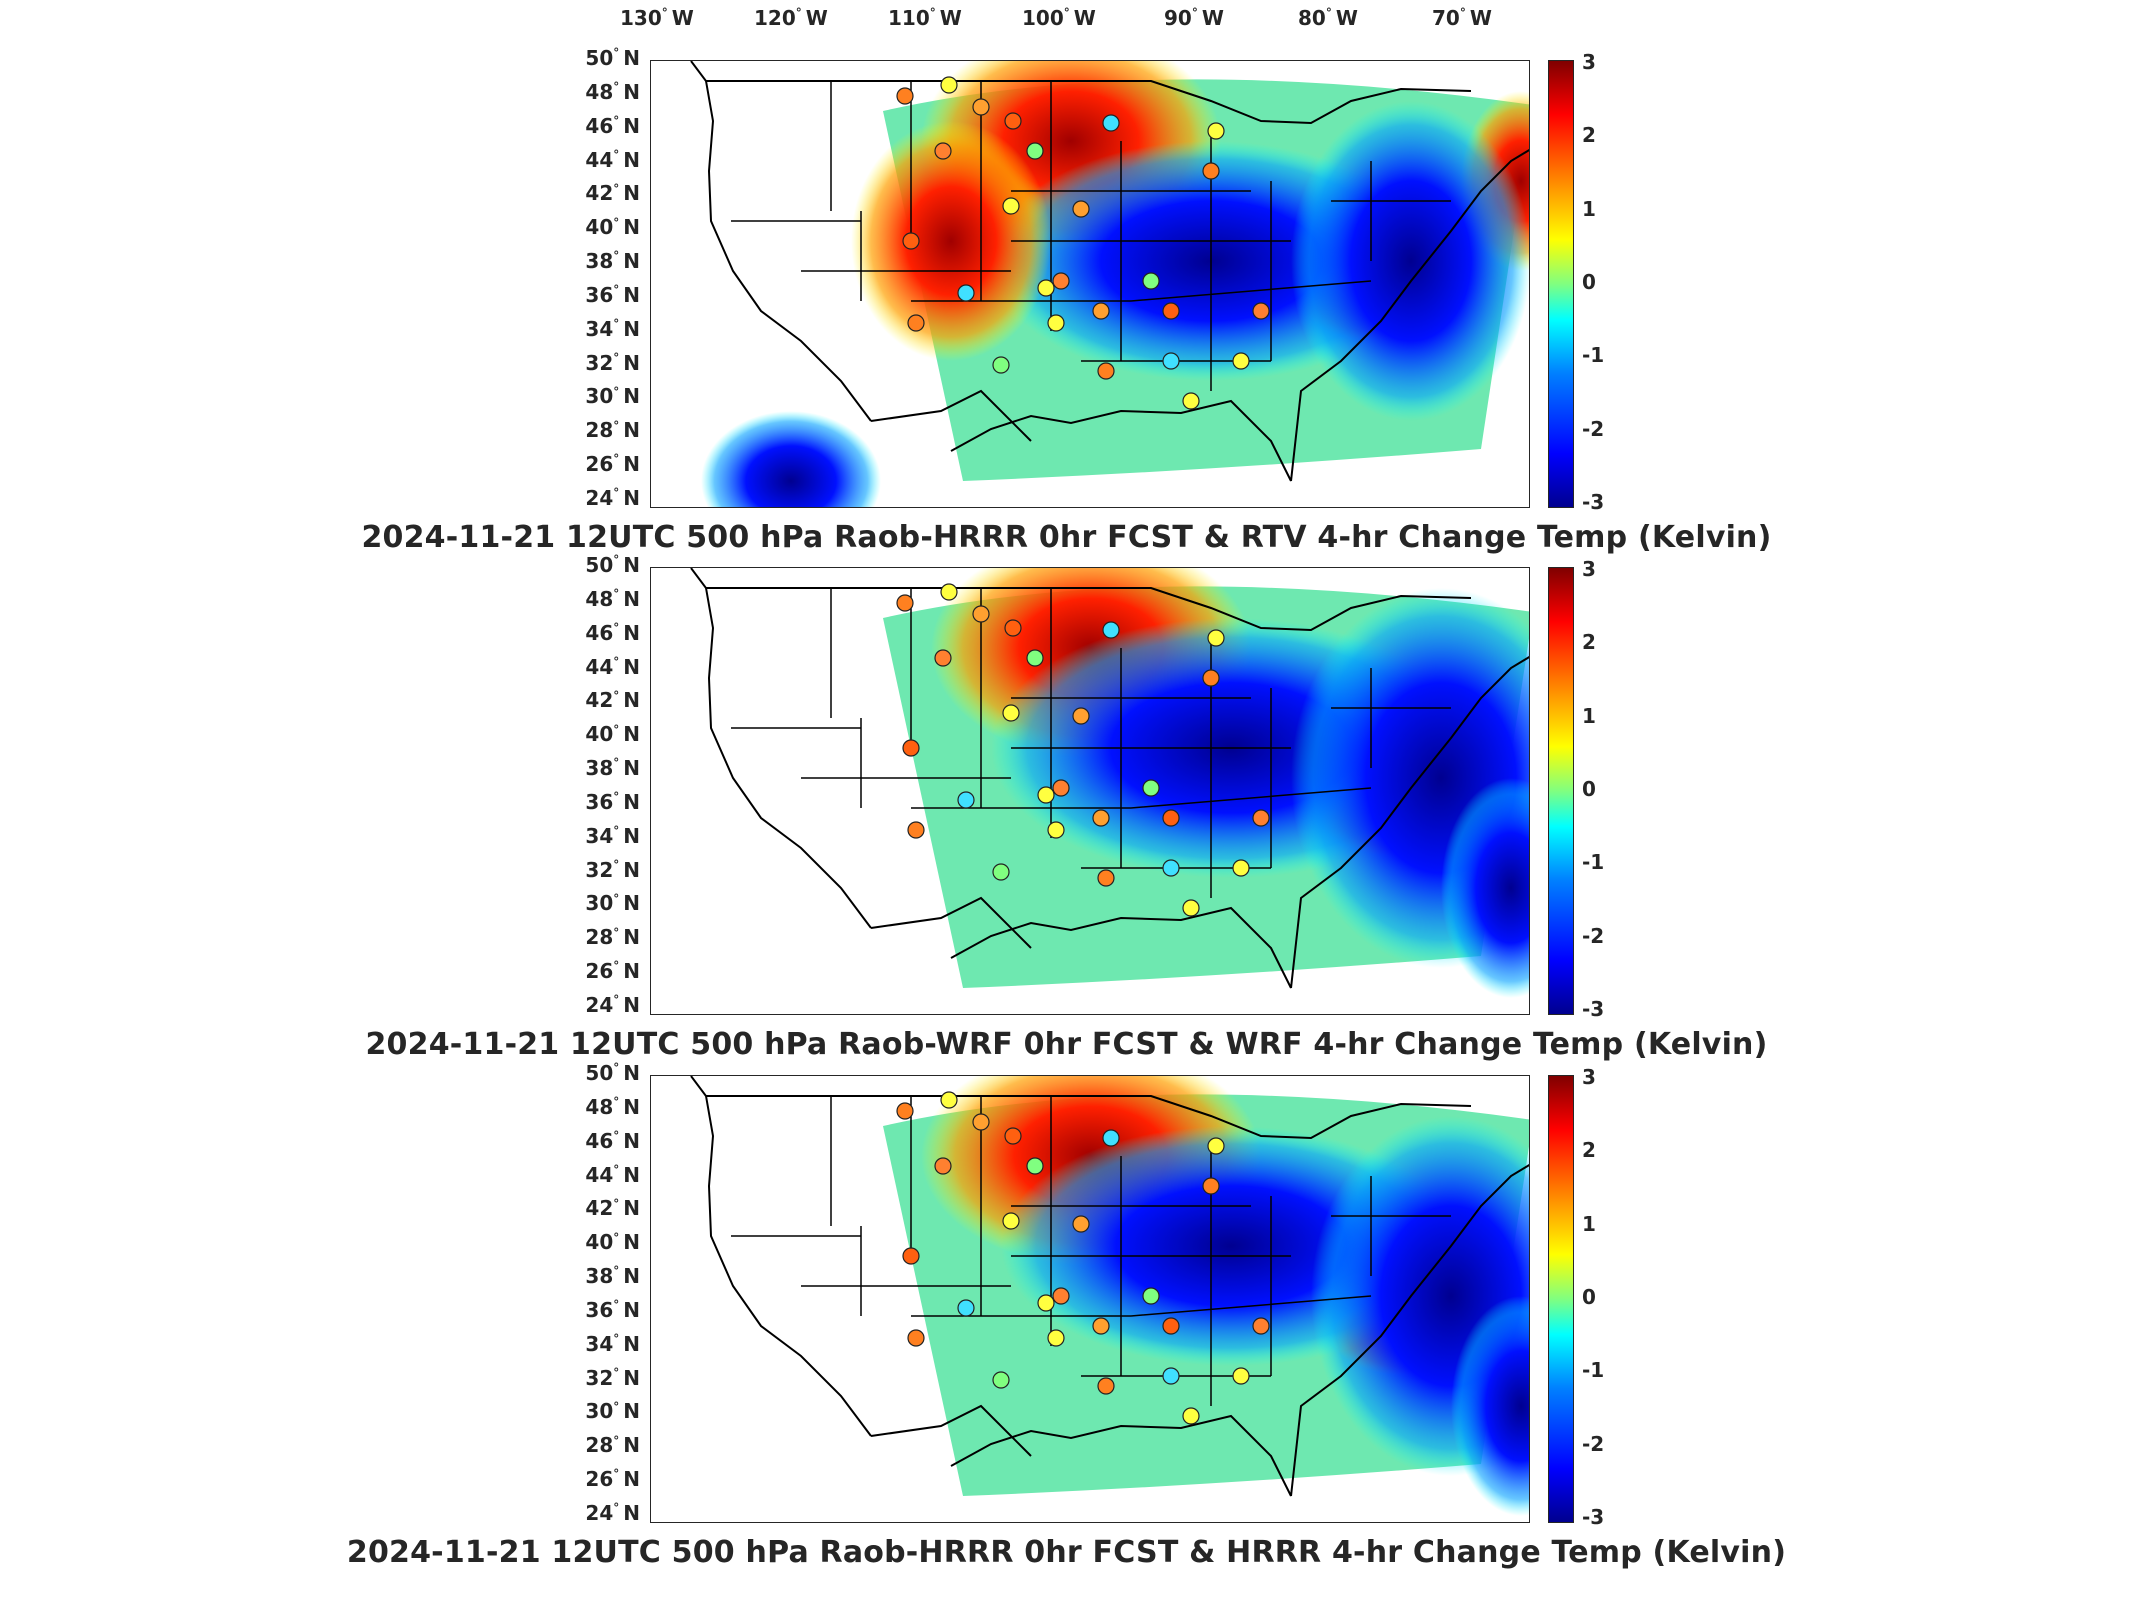 This screenshot has height=1600, width=2133. I want to click on lon-label: 80° W, so click(1328, 18).